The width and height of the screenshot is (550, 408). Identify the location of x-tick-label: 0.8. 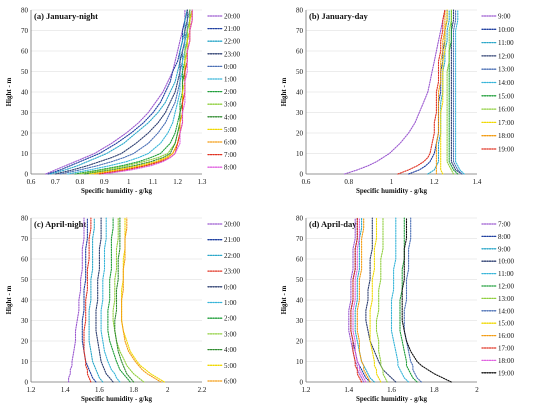
(79, 182).